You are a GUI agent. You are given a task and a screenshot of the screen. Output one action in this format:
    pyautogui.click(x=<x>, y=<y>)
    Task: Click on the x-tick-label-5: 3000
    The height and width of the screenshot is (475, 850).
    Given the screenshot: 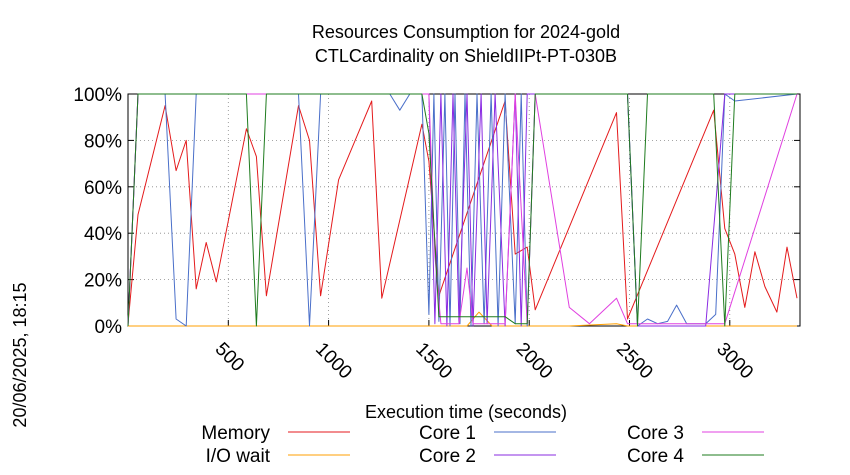 What is the action you would take?
    pyautogui.click(x=734, y=361)
    